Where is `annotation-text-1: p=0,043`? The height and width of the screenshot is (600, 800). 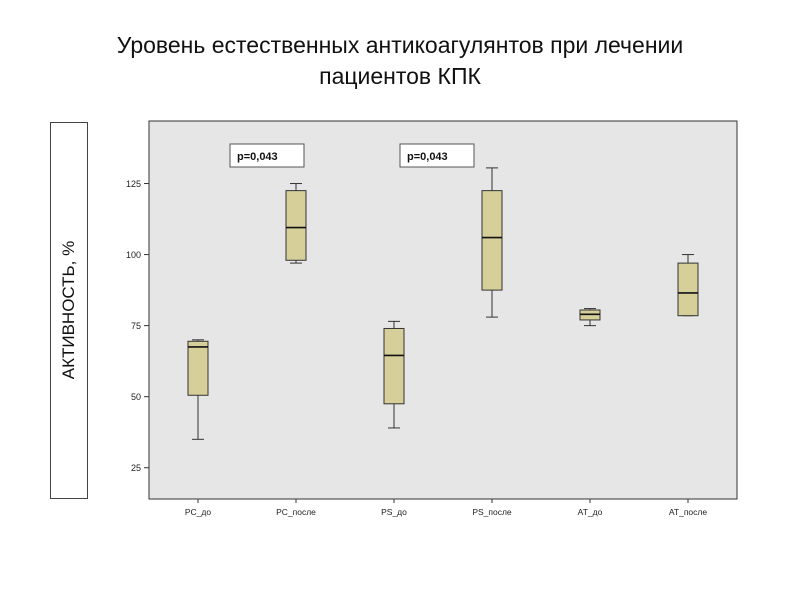
annotation-text-1: p=0,043 is located at coordinates (257, 157).